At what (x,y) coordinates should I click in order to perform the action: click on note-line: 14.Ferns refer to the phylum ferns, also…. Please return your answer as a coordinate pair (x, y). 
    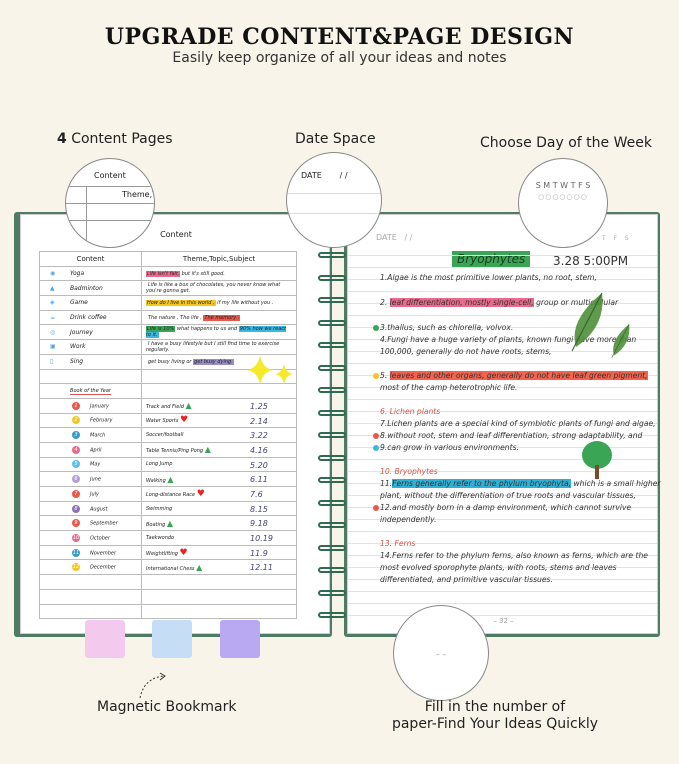
    Looking at the image, I should click on (514, 555).